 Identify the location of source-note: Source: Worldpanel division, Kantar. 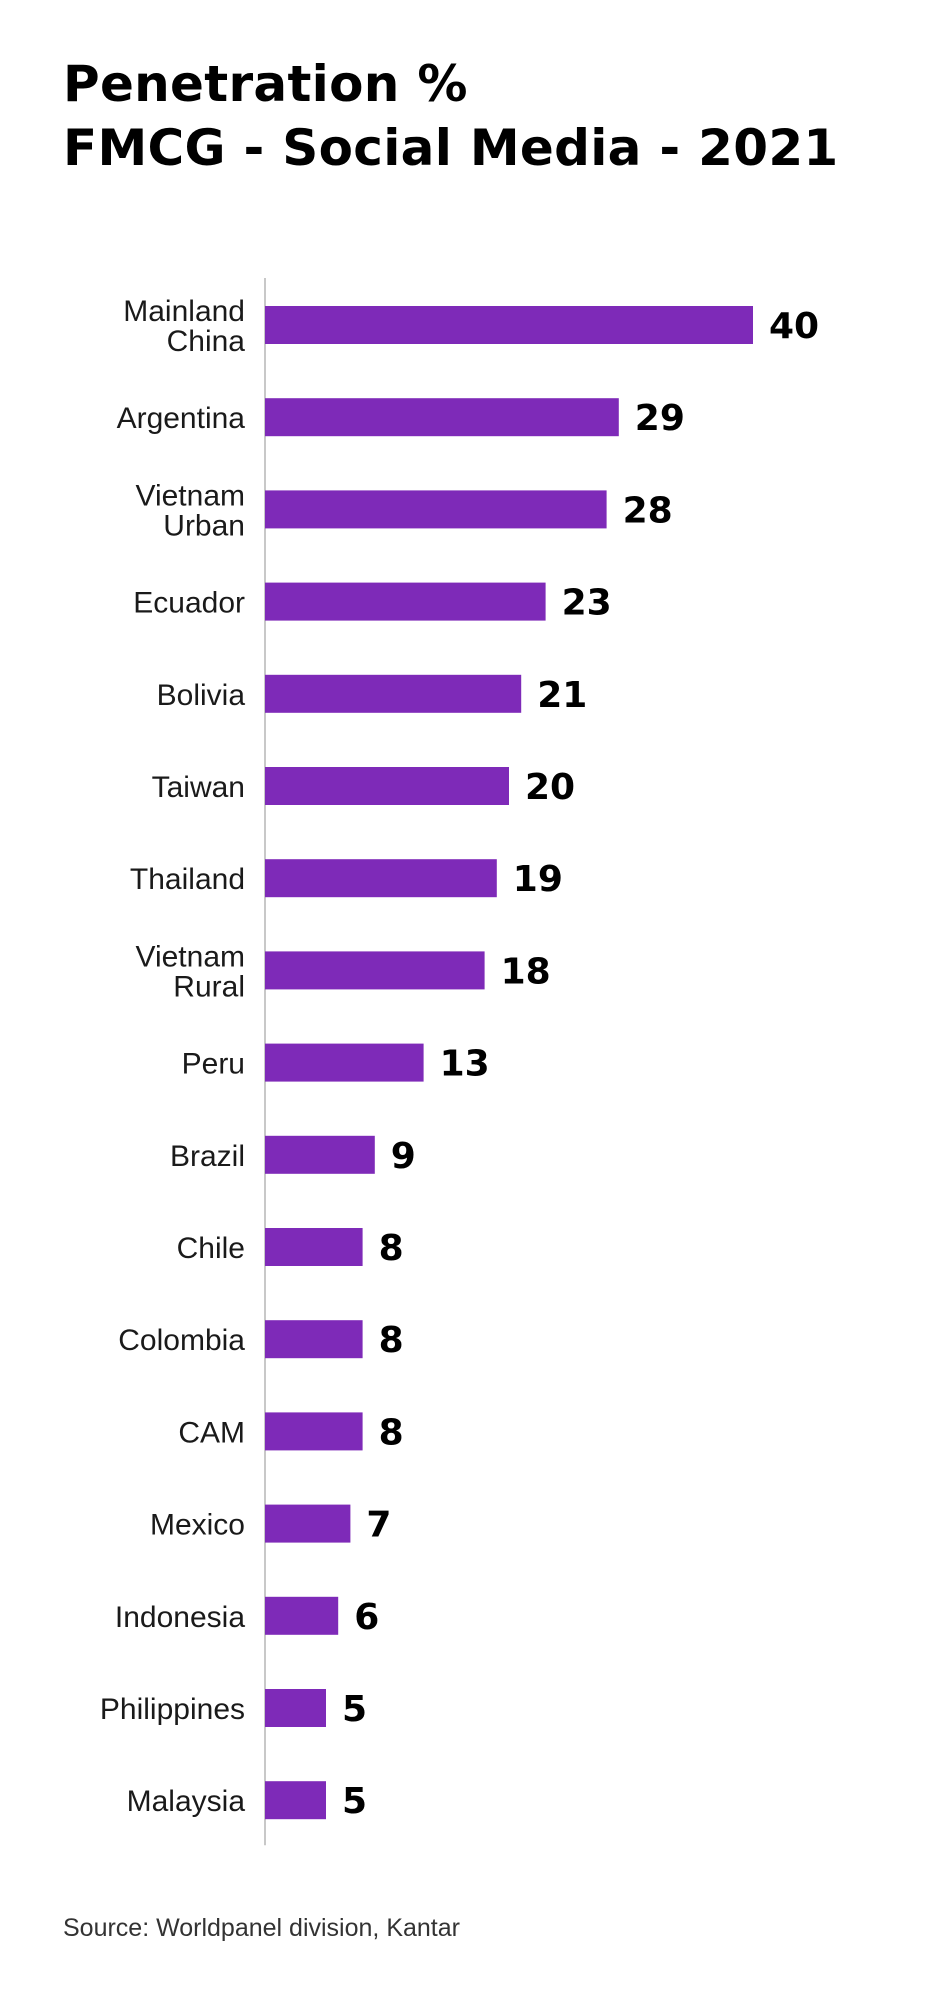
(261, 1928).